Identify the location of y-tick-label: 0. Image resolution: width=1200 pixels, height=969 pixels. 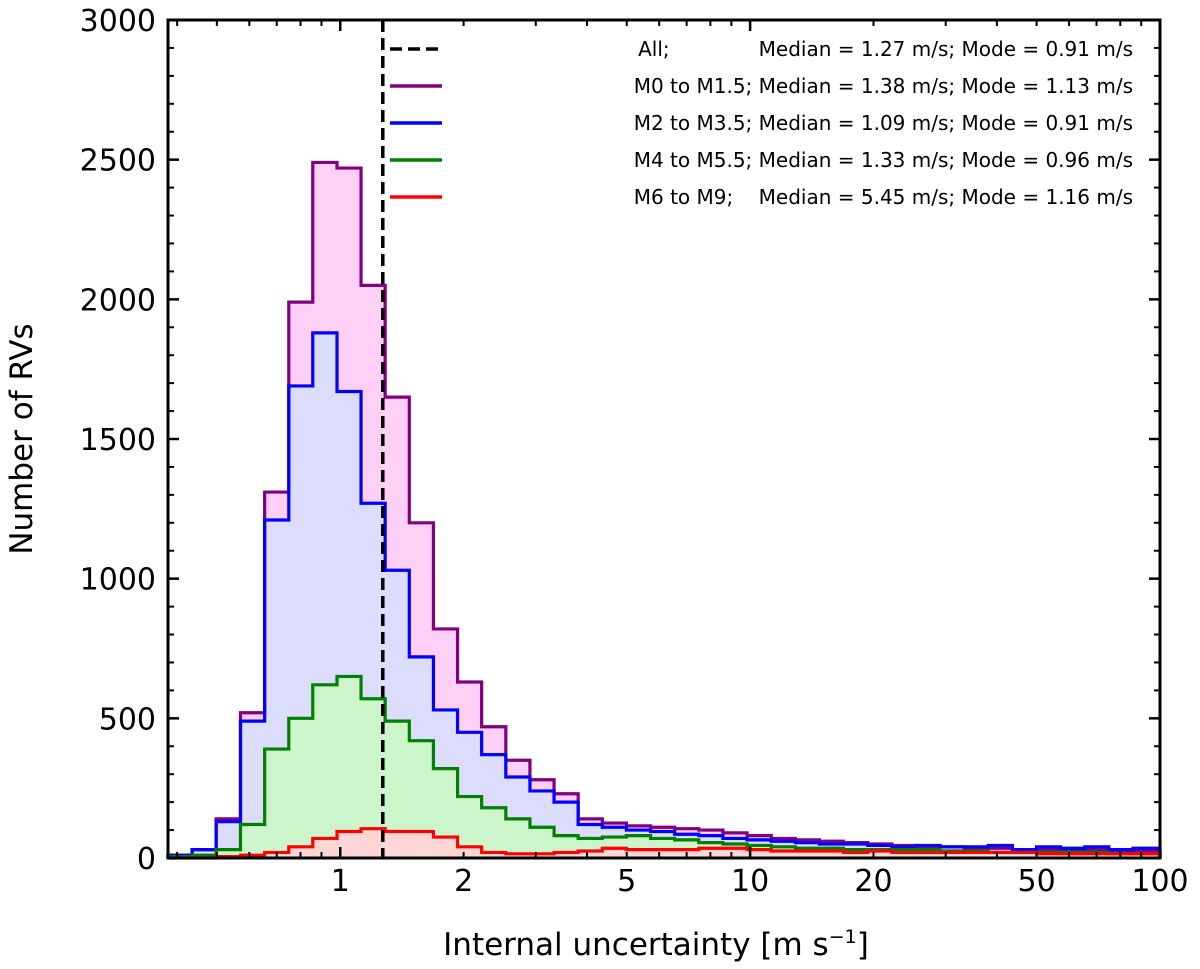
(146, 859).